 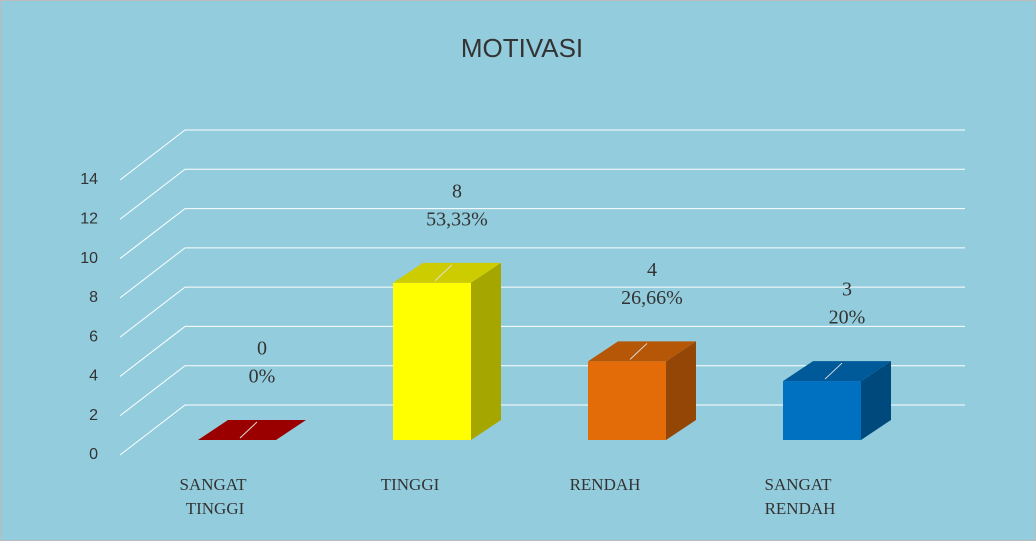 I want to click on value-label: 4, so click(x=652, y=270).